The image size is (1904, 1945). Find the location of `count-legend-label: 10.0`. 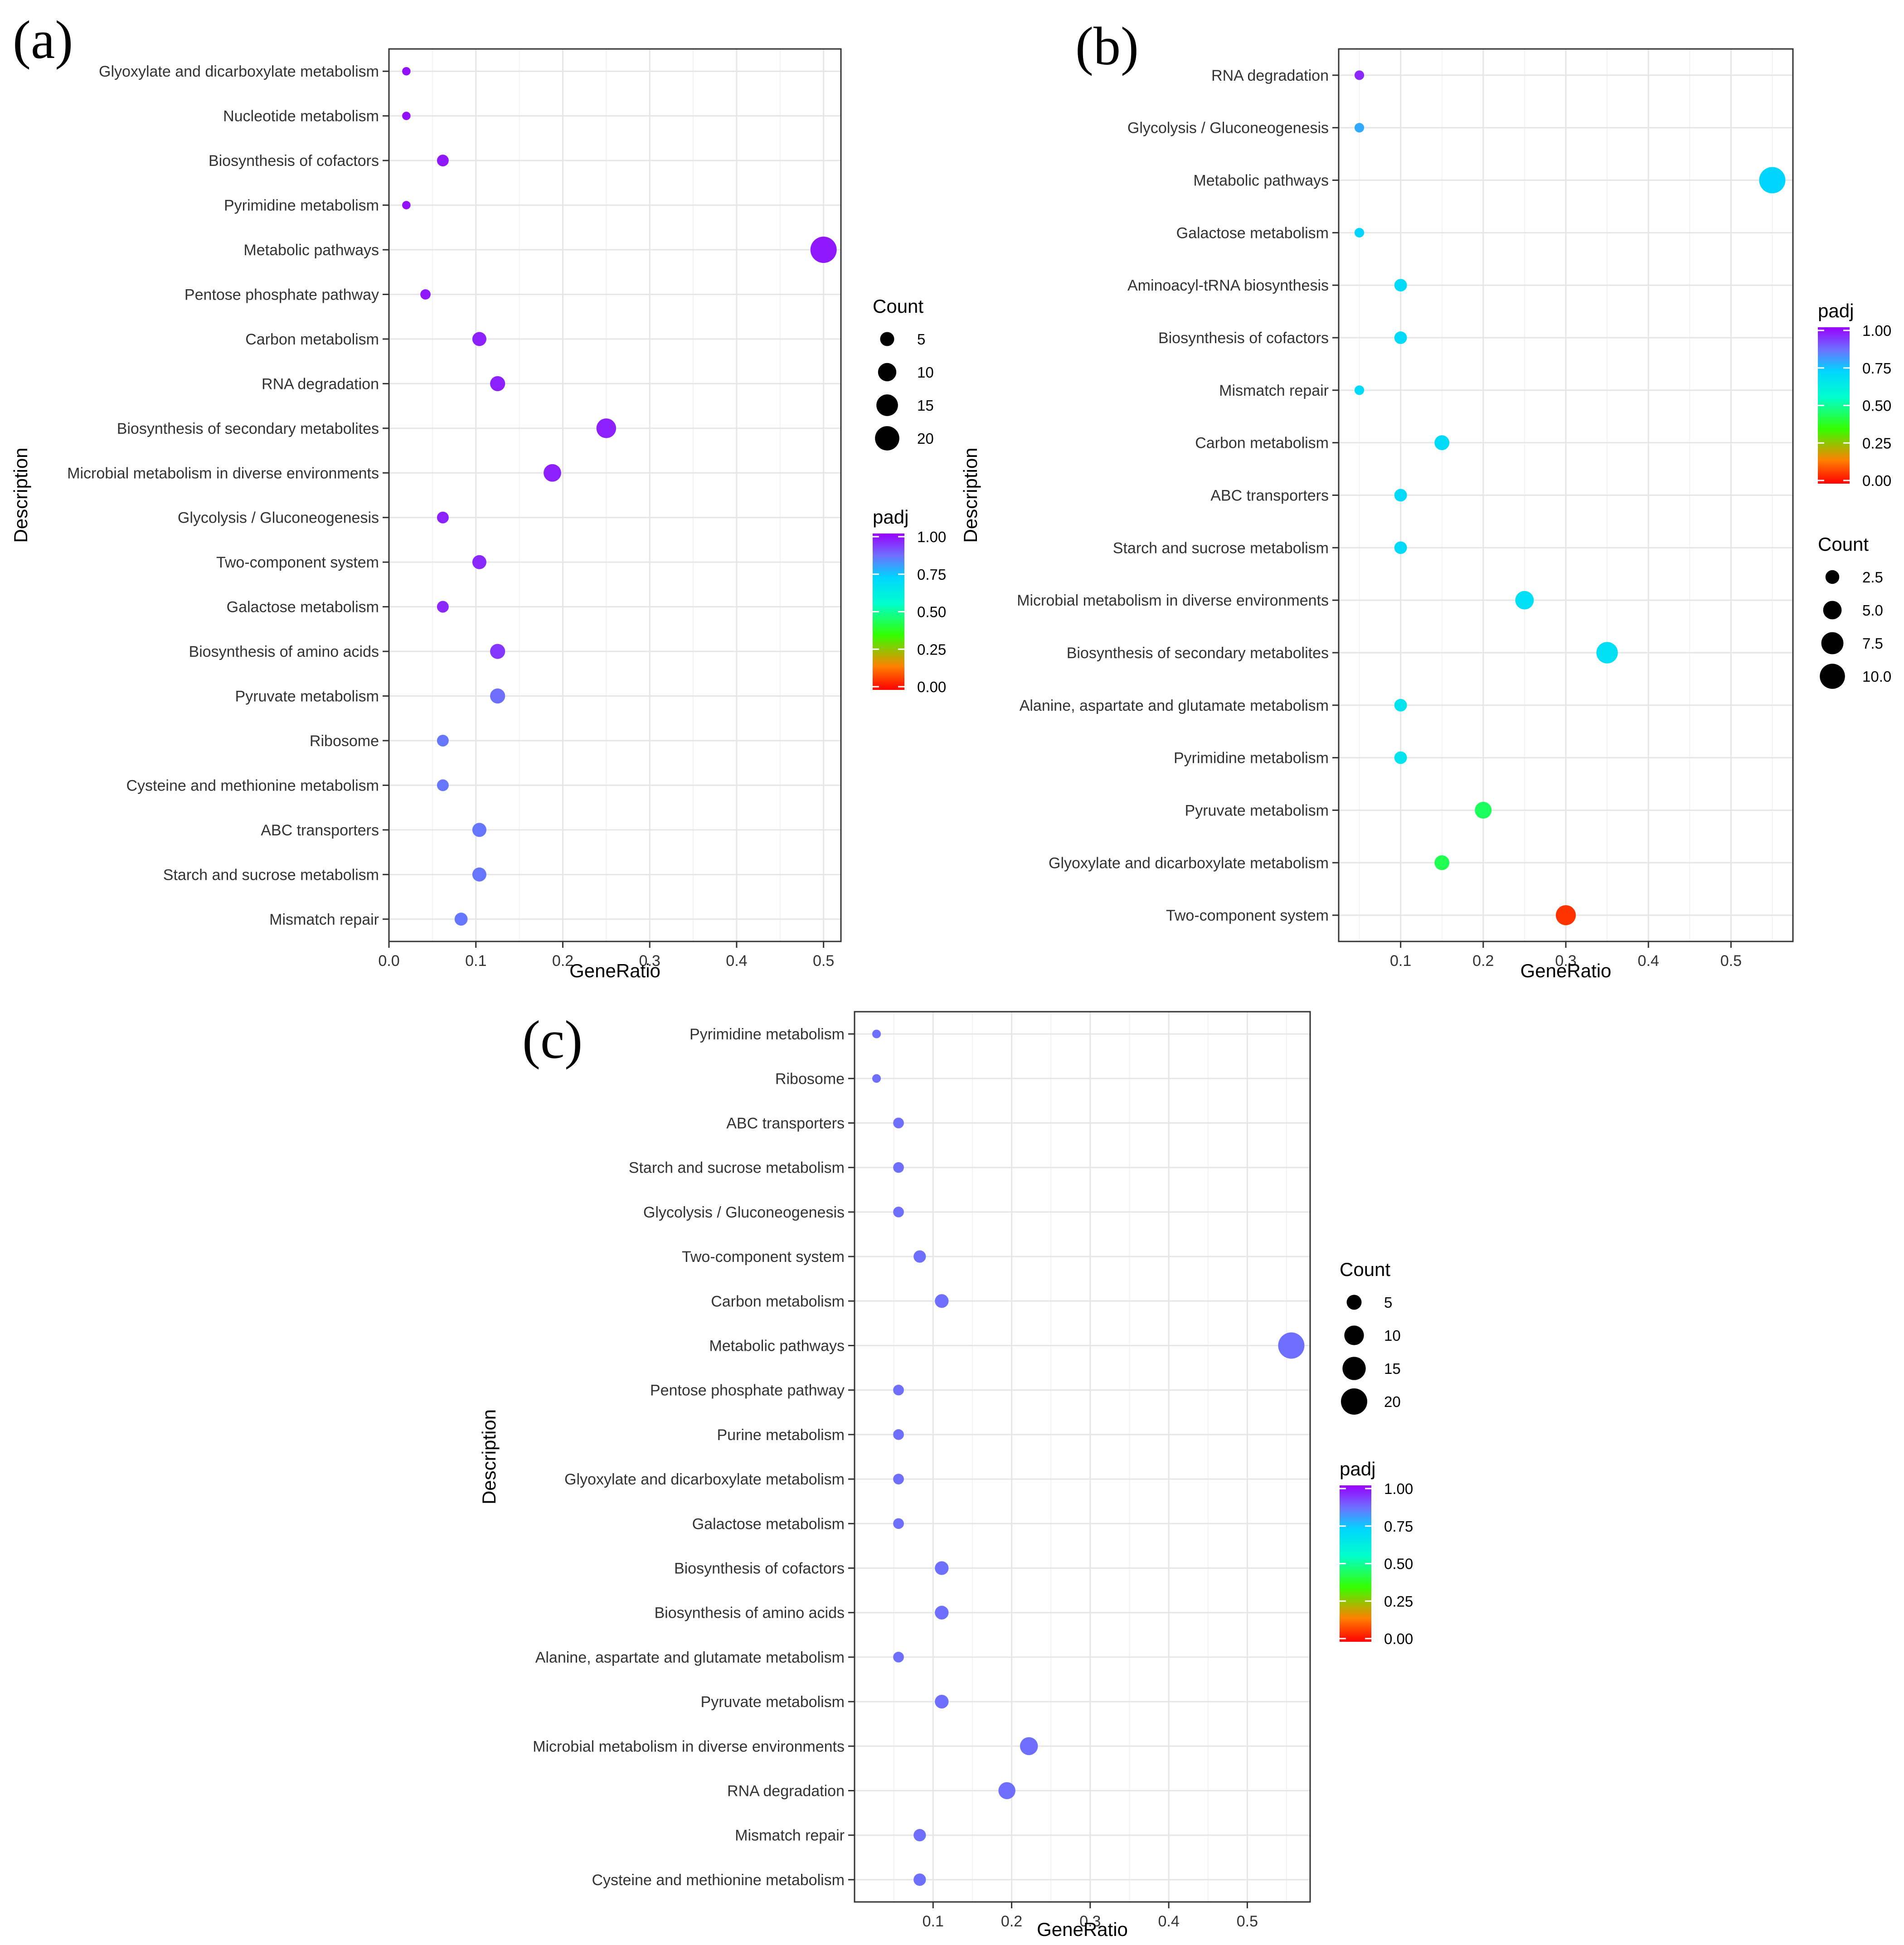

count-legend-label: 10.0 is located at coordinates (1876, 676).